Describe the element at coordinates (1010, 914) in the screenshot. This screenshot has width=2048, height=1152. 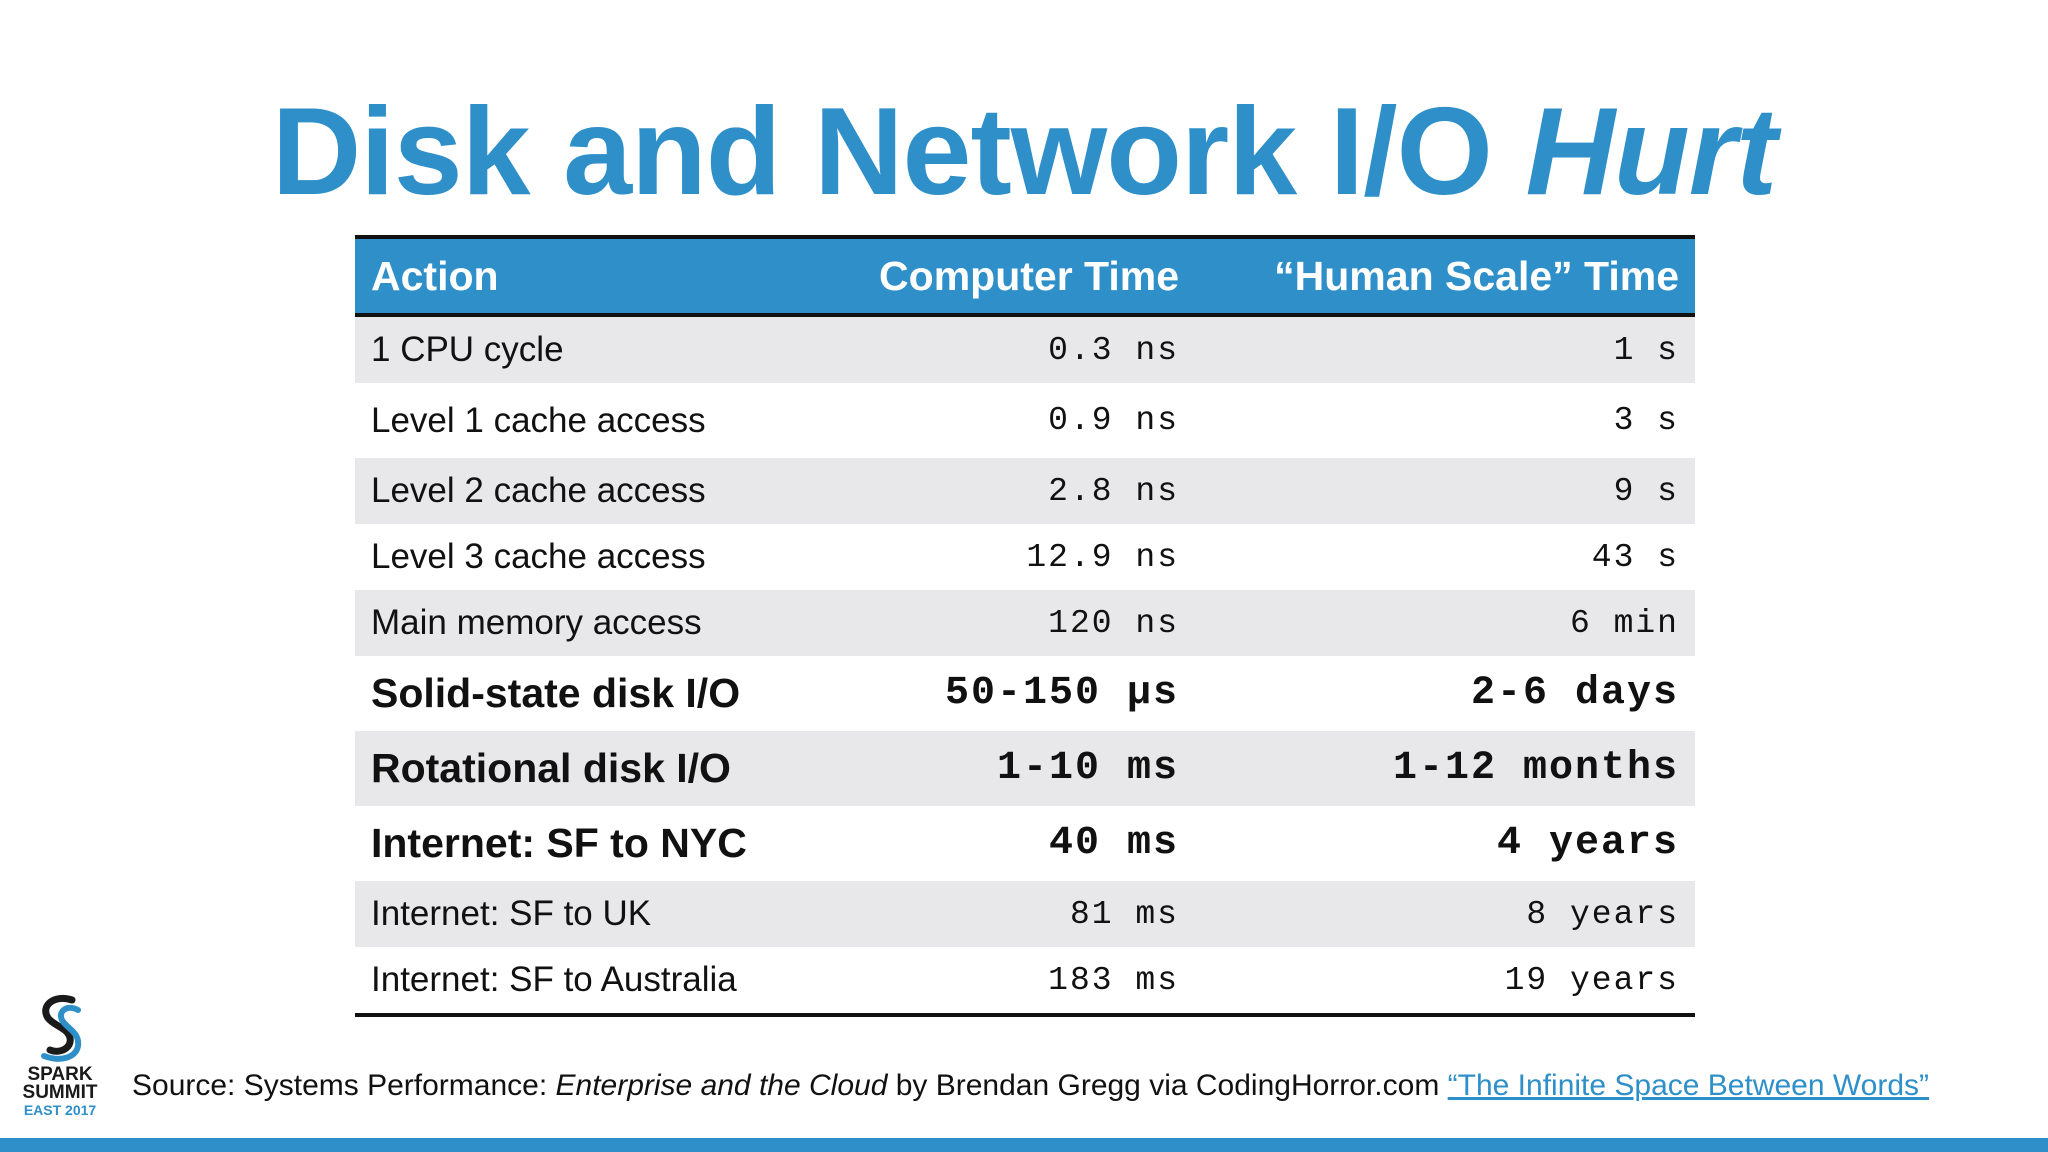
I see `computer-time-cell: 81 ms` at that location.